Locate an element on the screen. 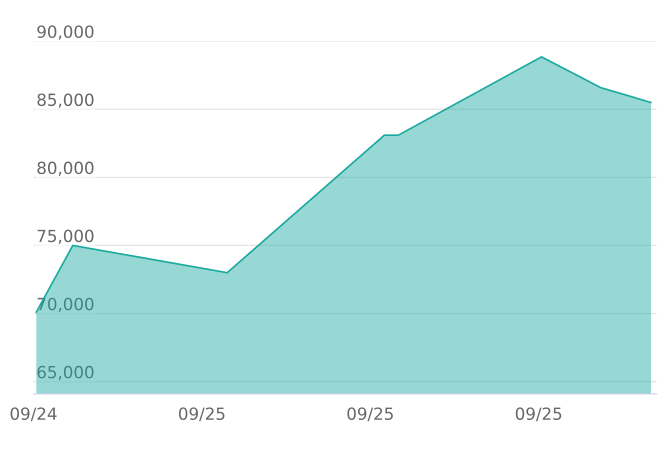 Image resolution: width=670 pixels, height=458 pixels. y-tick-label: 85,000 is located at coordinates (65, 100).